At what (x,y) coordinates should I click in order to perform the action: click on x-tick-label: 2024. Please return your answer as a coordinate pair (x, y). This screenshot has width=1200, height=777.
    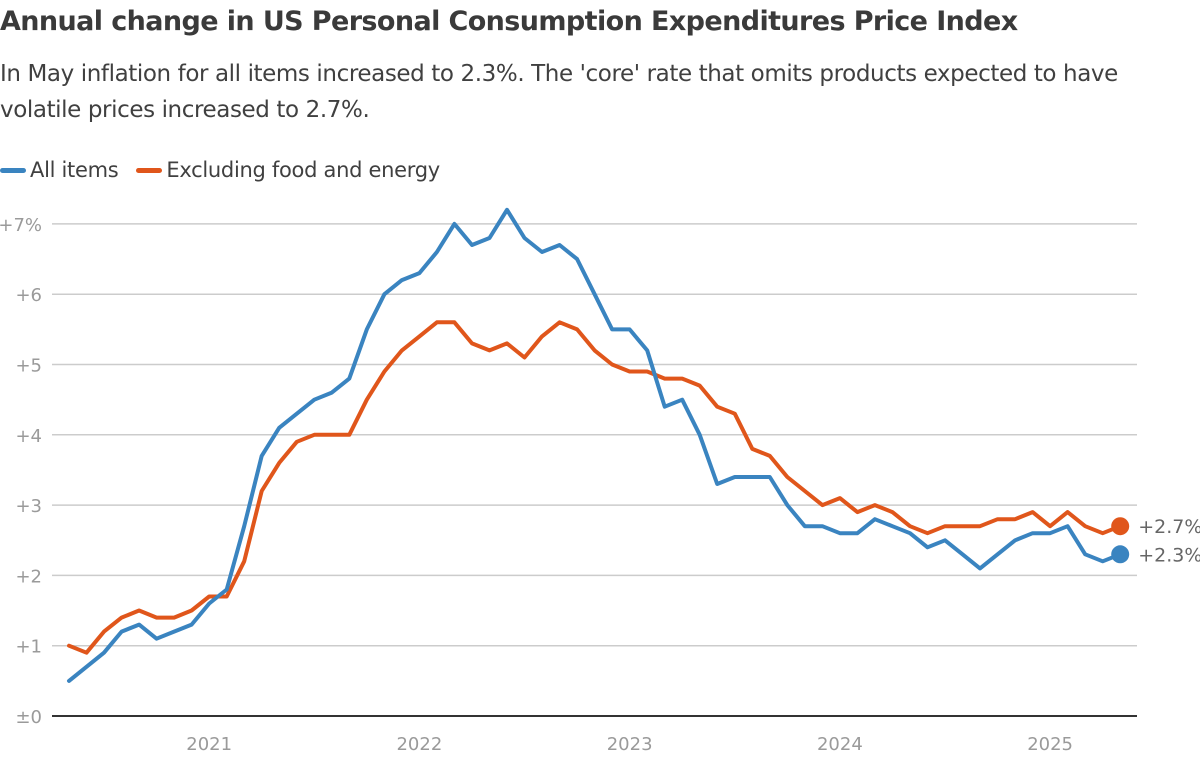
    Looking at the image, I should click on (840, 744).